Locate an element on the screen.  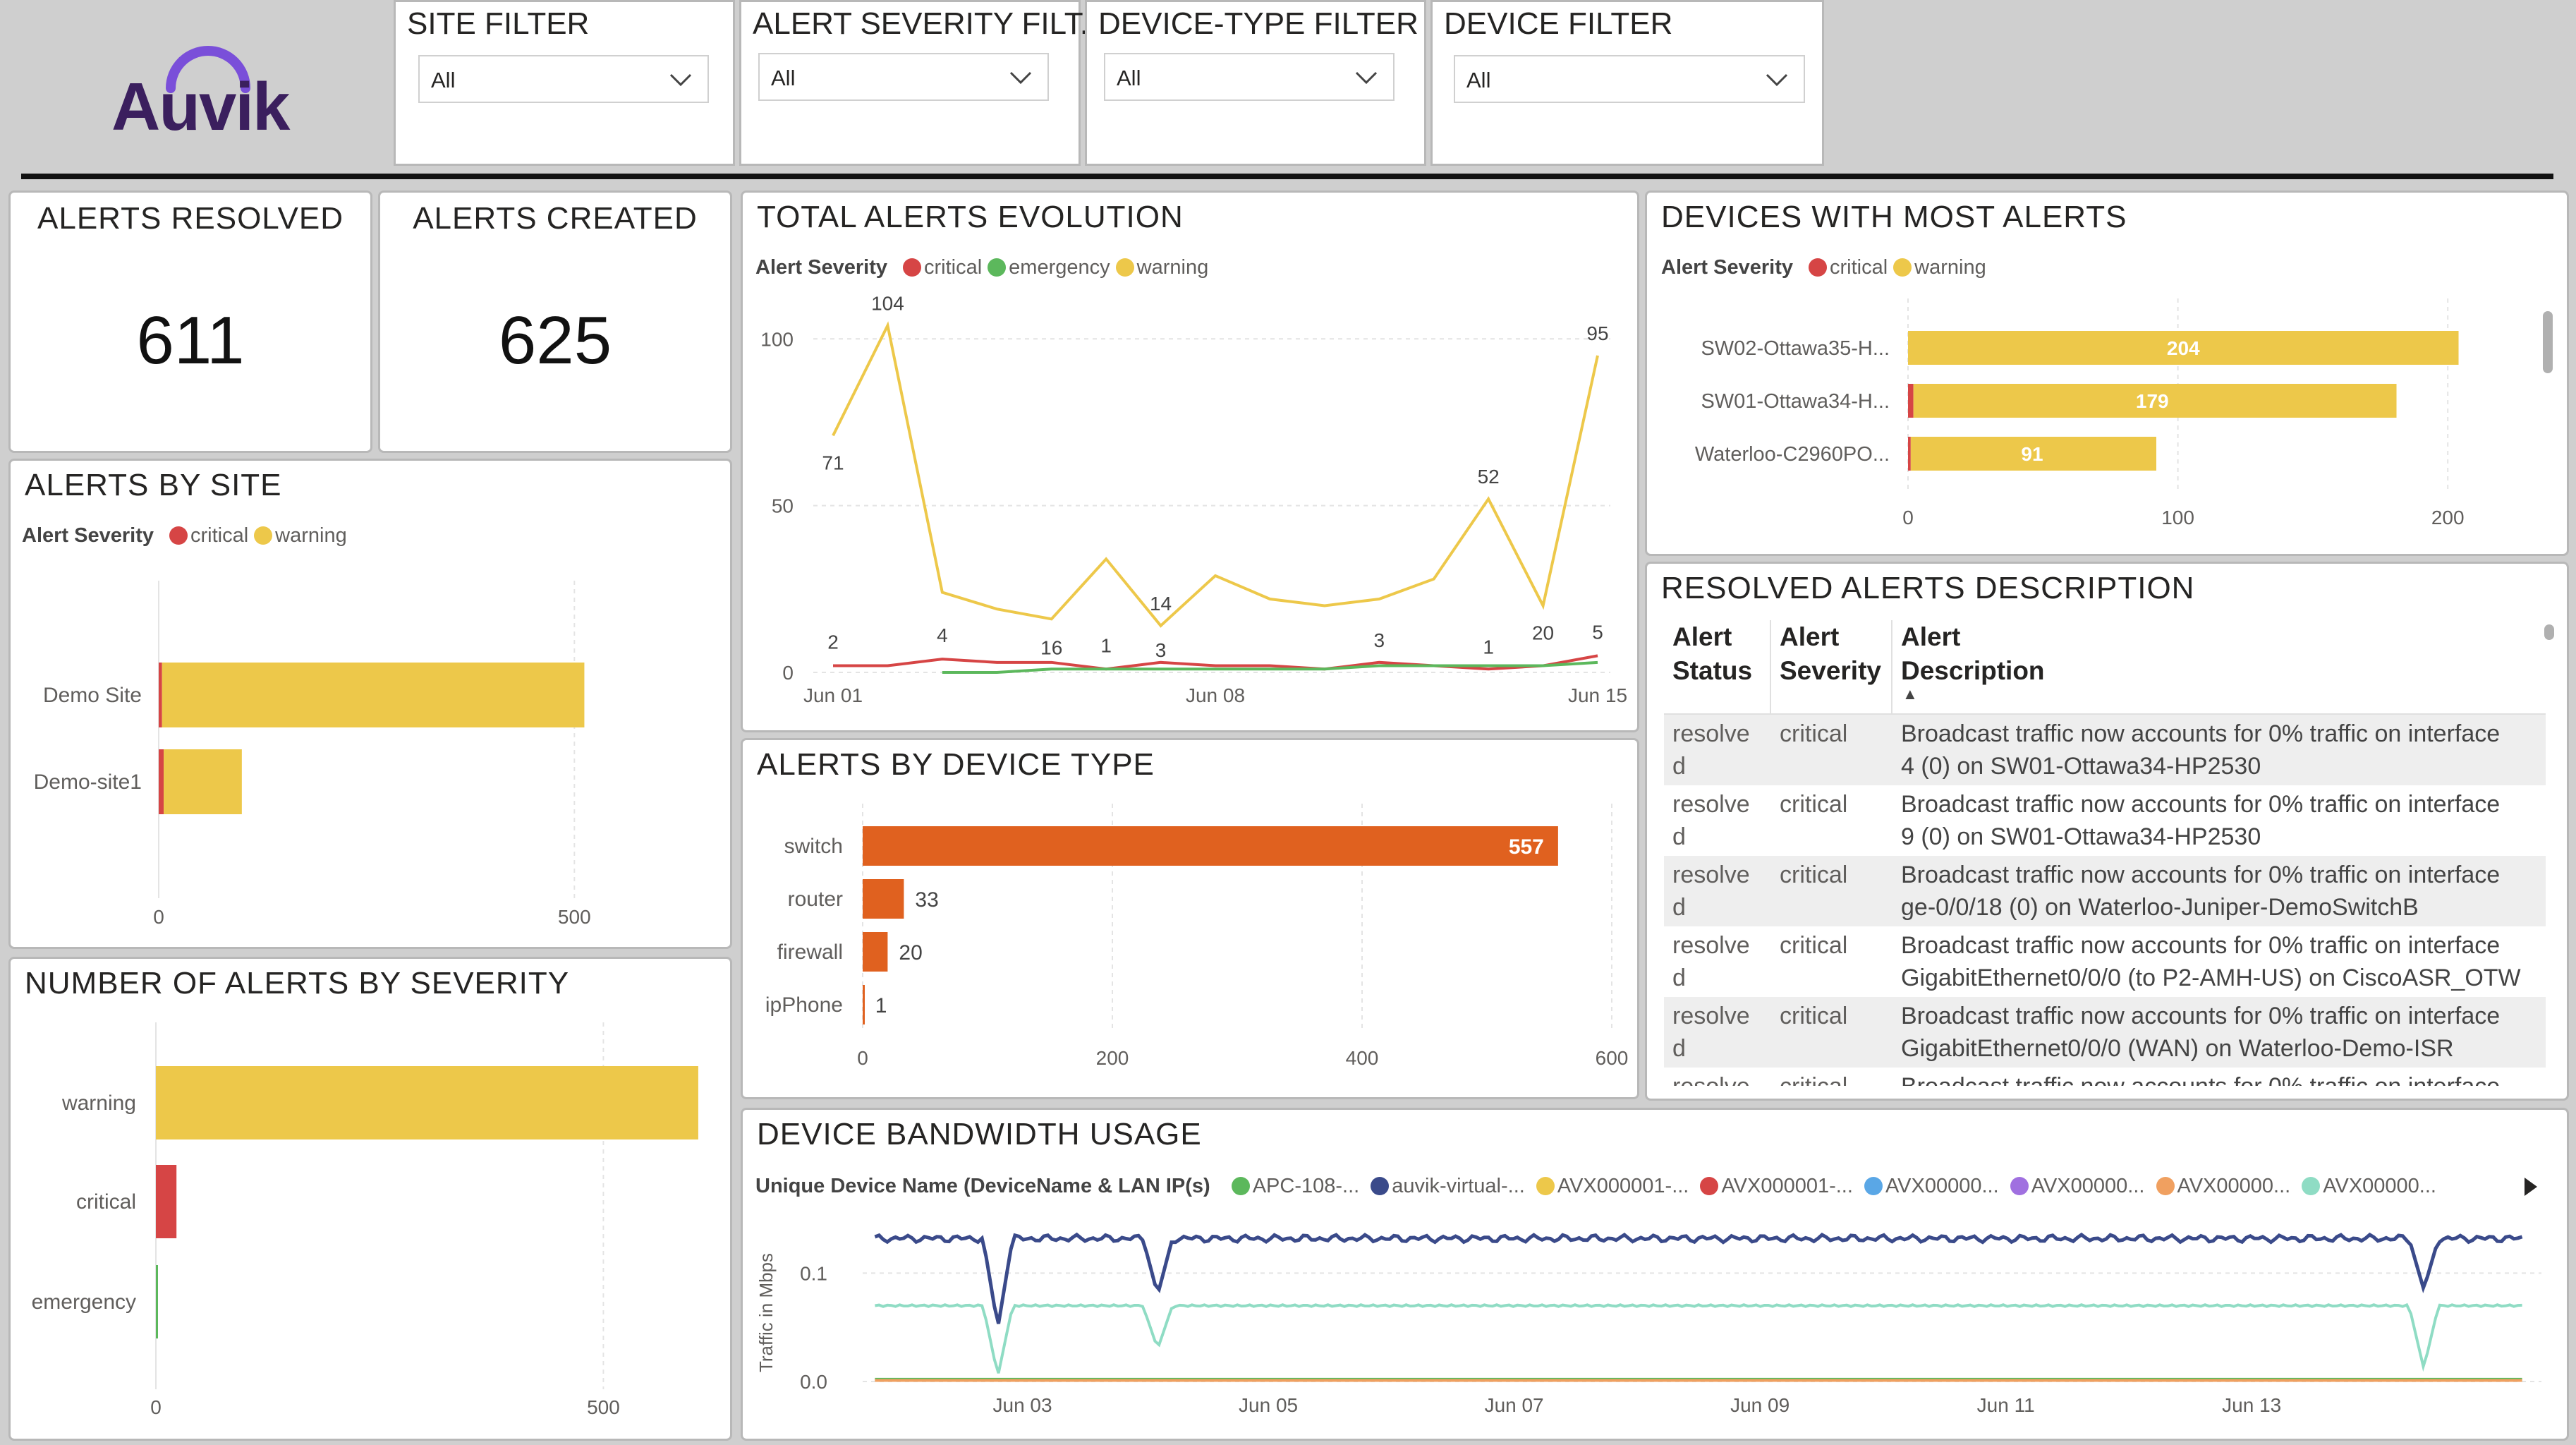
device-type-filter-dropdown: All is located at coordinates (1249, 77).